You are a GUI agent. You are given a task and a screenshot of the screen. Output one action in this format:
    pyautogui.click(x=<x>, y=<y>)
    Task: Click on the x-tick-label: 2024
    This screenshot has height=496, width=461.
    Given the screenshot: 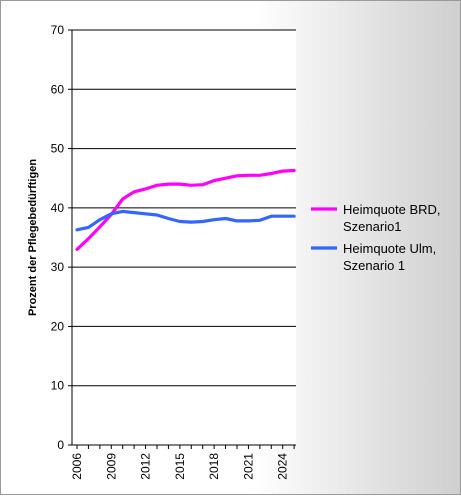 What is the action you would take?
    pyautogui.click(x=283, y=466)
    